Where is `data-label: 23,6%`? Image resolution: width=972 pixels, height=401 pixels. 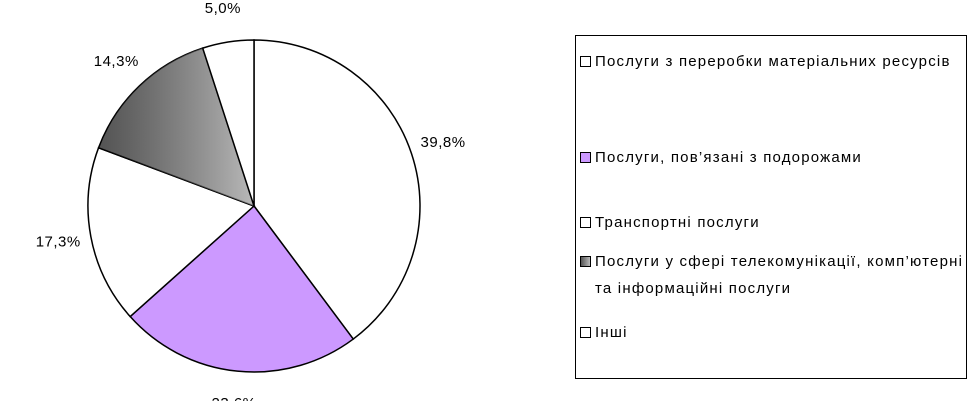 data-label: 23,6% is located at coordinates (233, 398).